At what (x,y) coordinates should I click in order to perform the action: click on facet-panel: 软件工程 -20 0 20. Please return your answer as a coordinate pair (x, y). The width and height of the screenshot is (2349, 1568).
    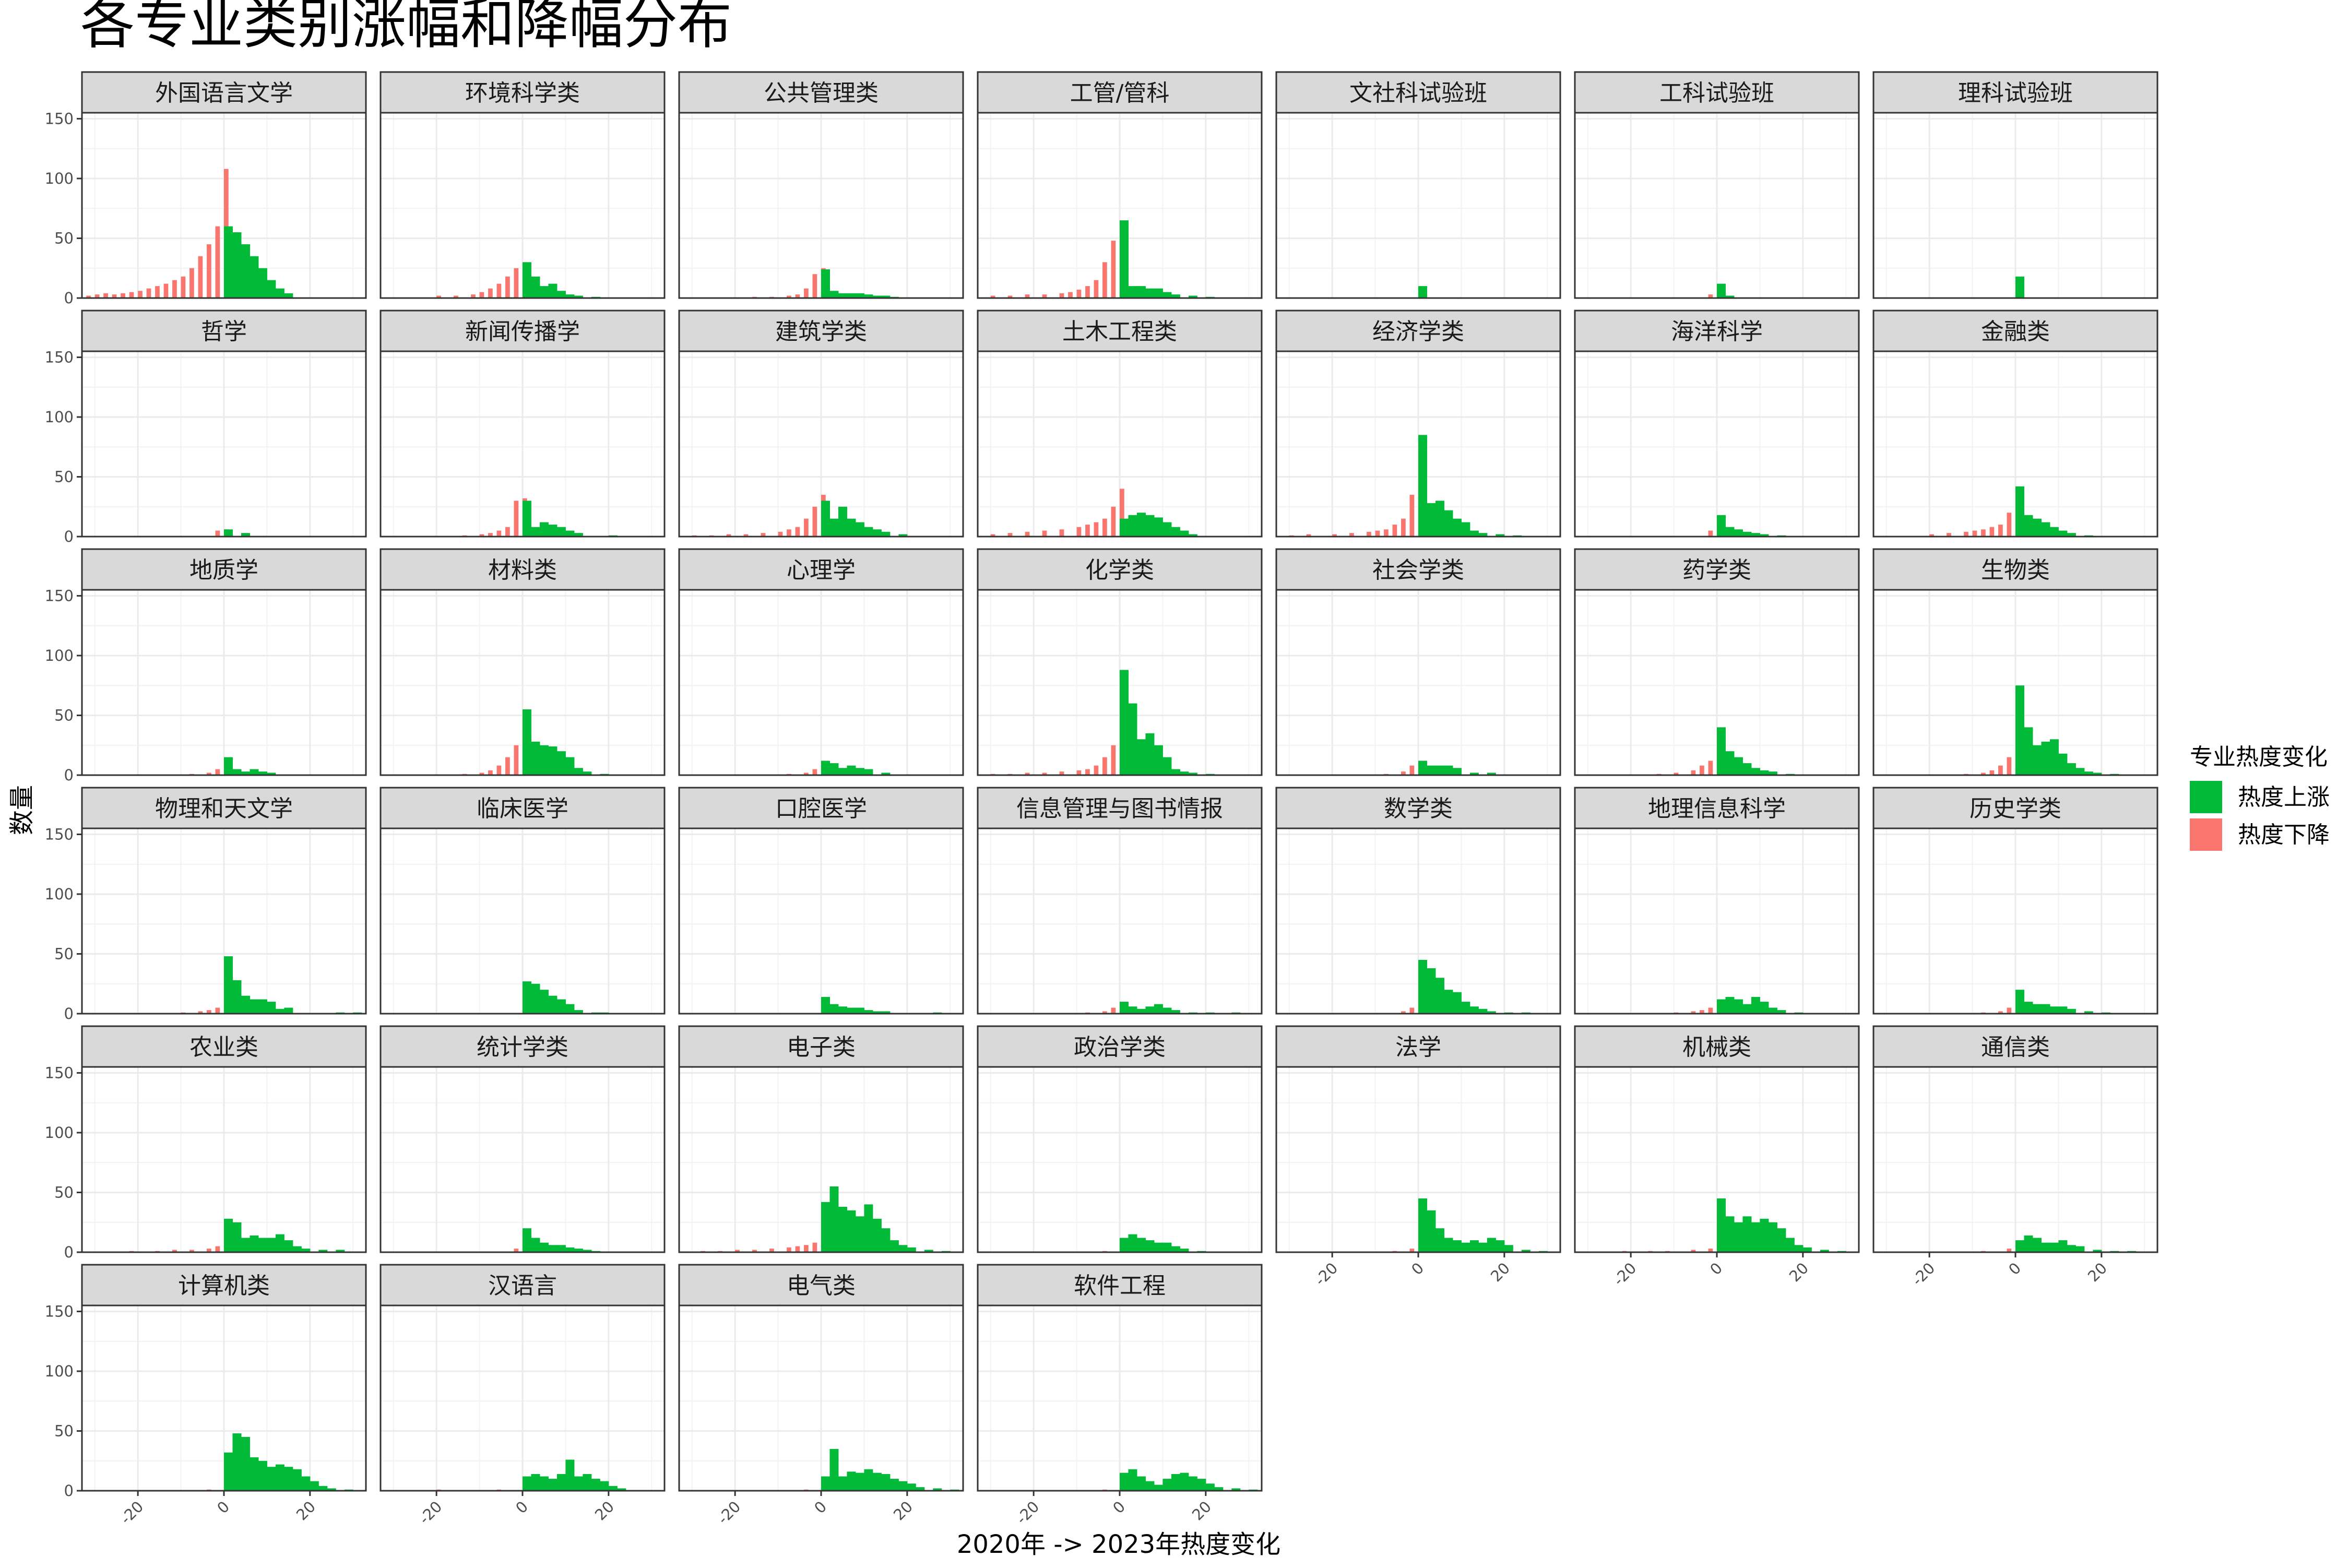
    Looking at the image, I should click on (1120, 1396).